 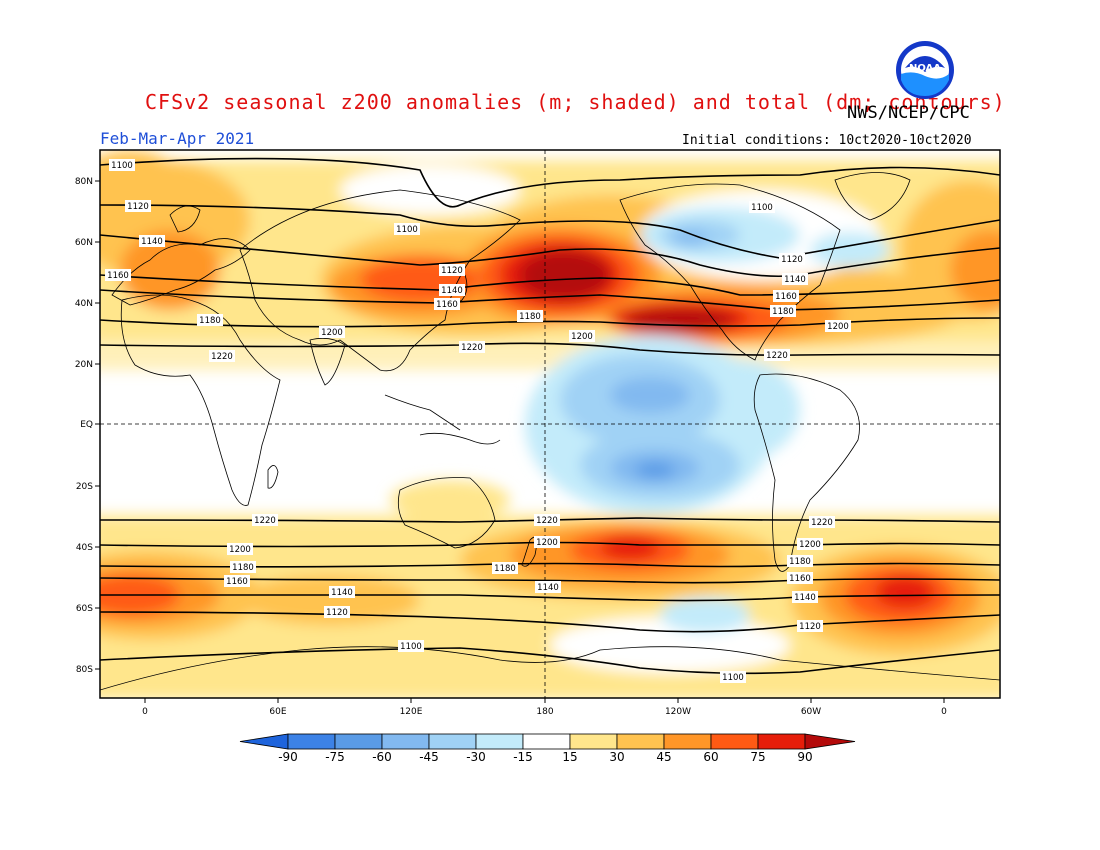 What do you see at coordinates (288, 757) in the screenshot?
I see `colorbar-tick-label: -90` at bounding box center [288, 757].